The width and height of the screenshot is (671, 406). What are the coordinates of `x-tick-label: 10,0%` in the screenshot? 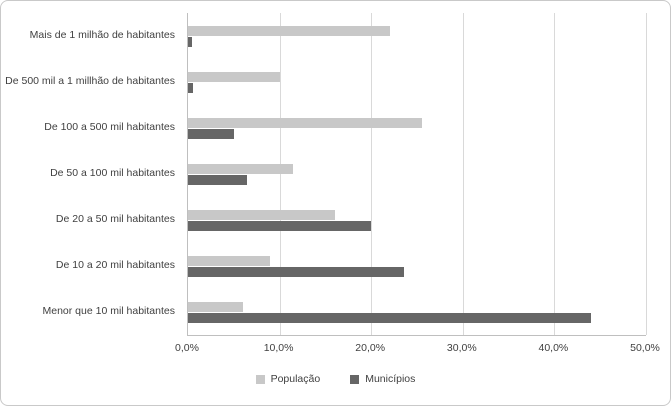 It's located at (278, 348).